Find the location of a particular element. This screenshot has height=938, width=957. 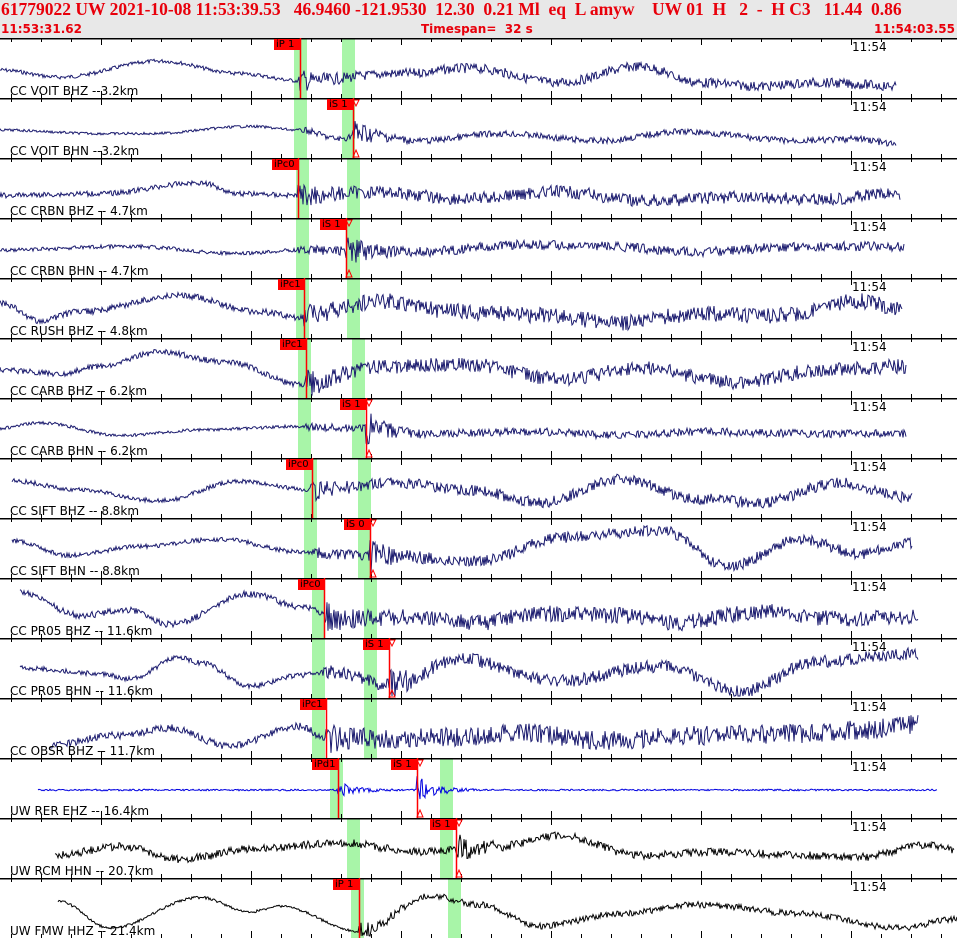

seismogram-panel: iPc0 CC PR05 BHZ -- 11.6km 11:54 is located at coordinates (478, 608).